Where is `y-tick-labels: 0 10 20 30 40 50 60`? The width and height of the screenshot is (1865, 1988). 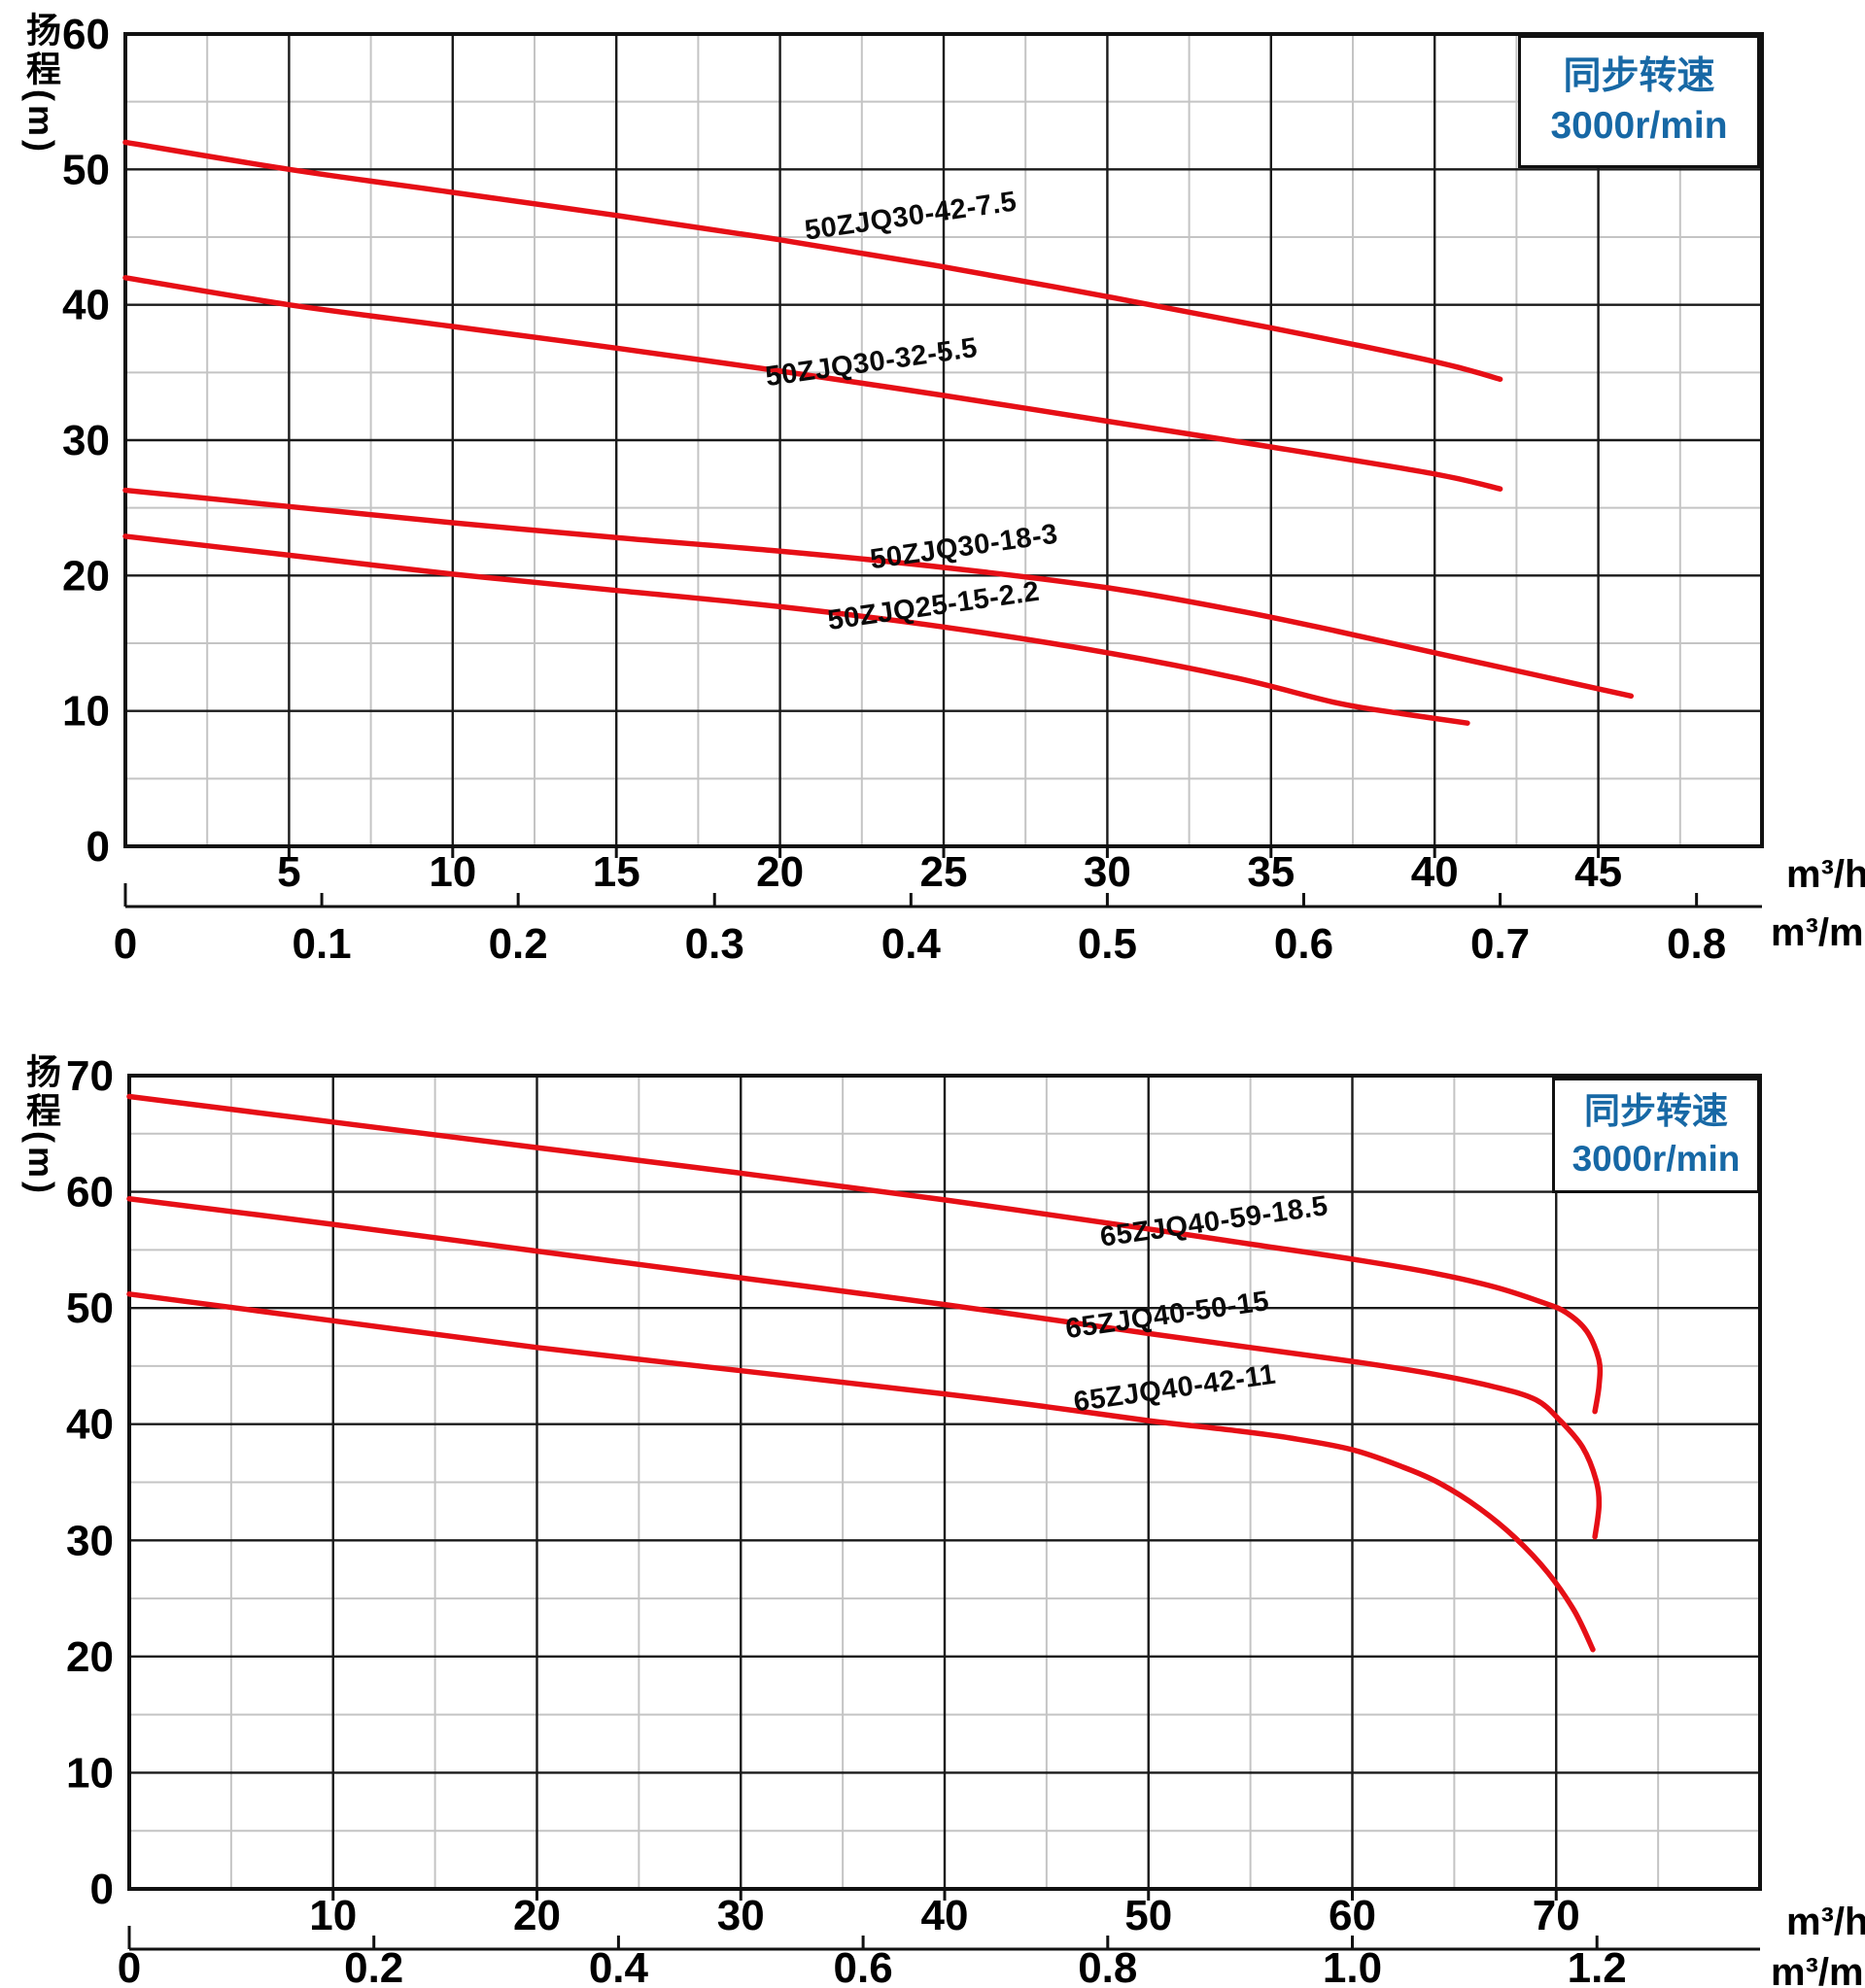 y-tick-labels: 0 10 20 30 40 50 60 is located at coordinates (86, 441).